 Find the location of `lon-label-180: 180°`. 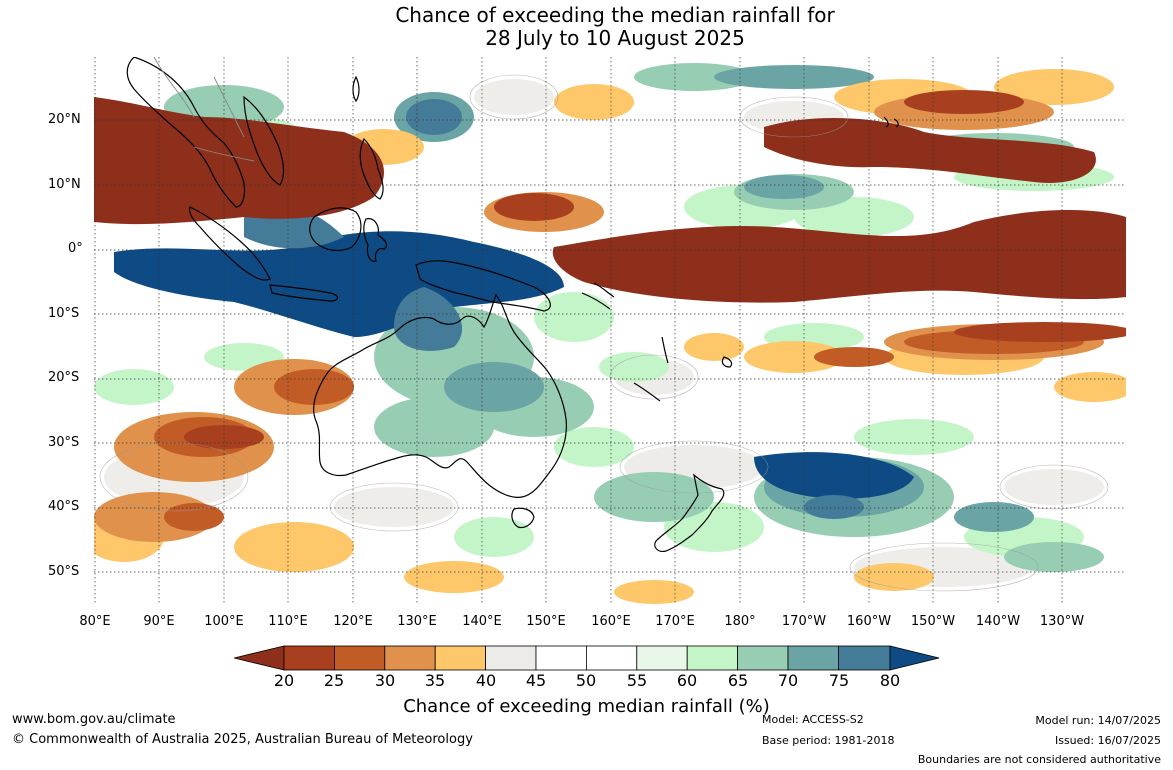

lon-label-180: 180° is located at coordinates (740, 621).